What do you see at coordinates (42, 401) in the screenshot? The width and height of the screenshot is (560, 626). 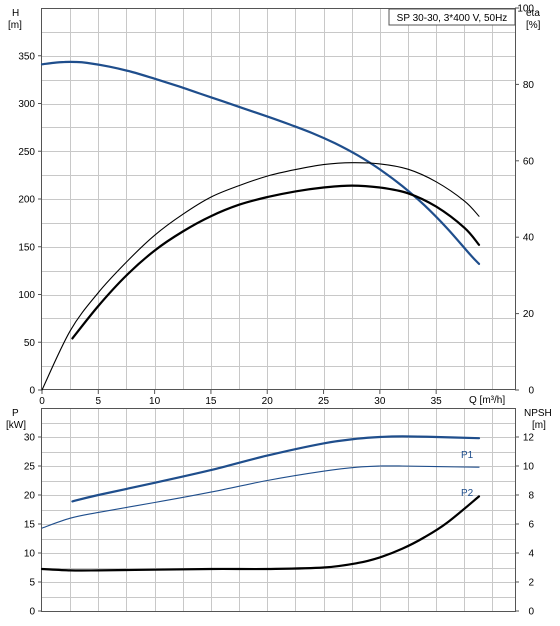 I see `x-tick-label: 0` at bounding box center [42, 401].